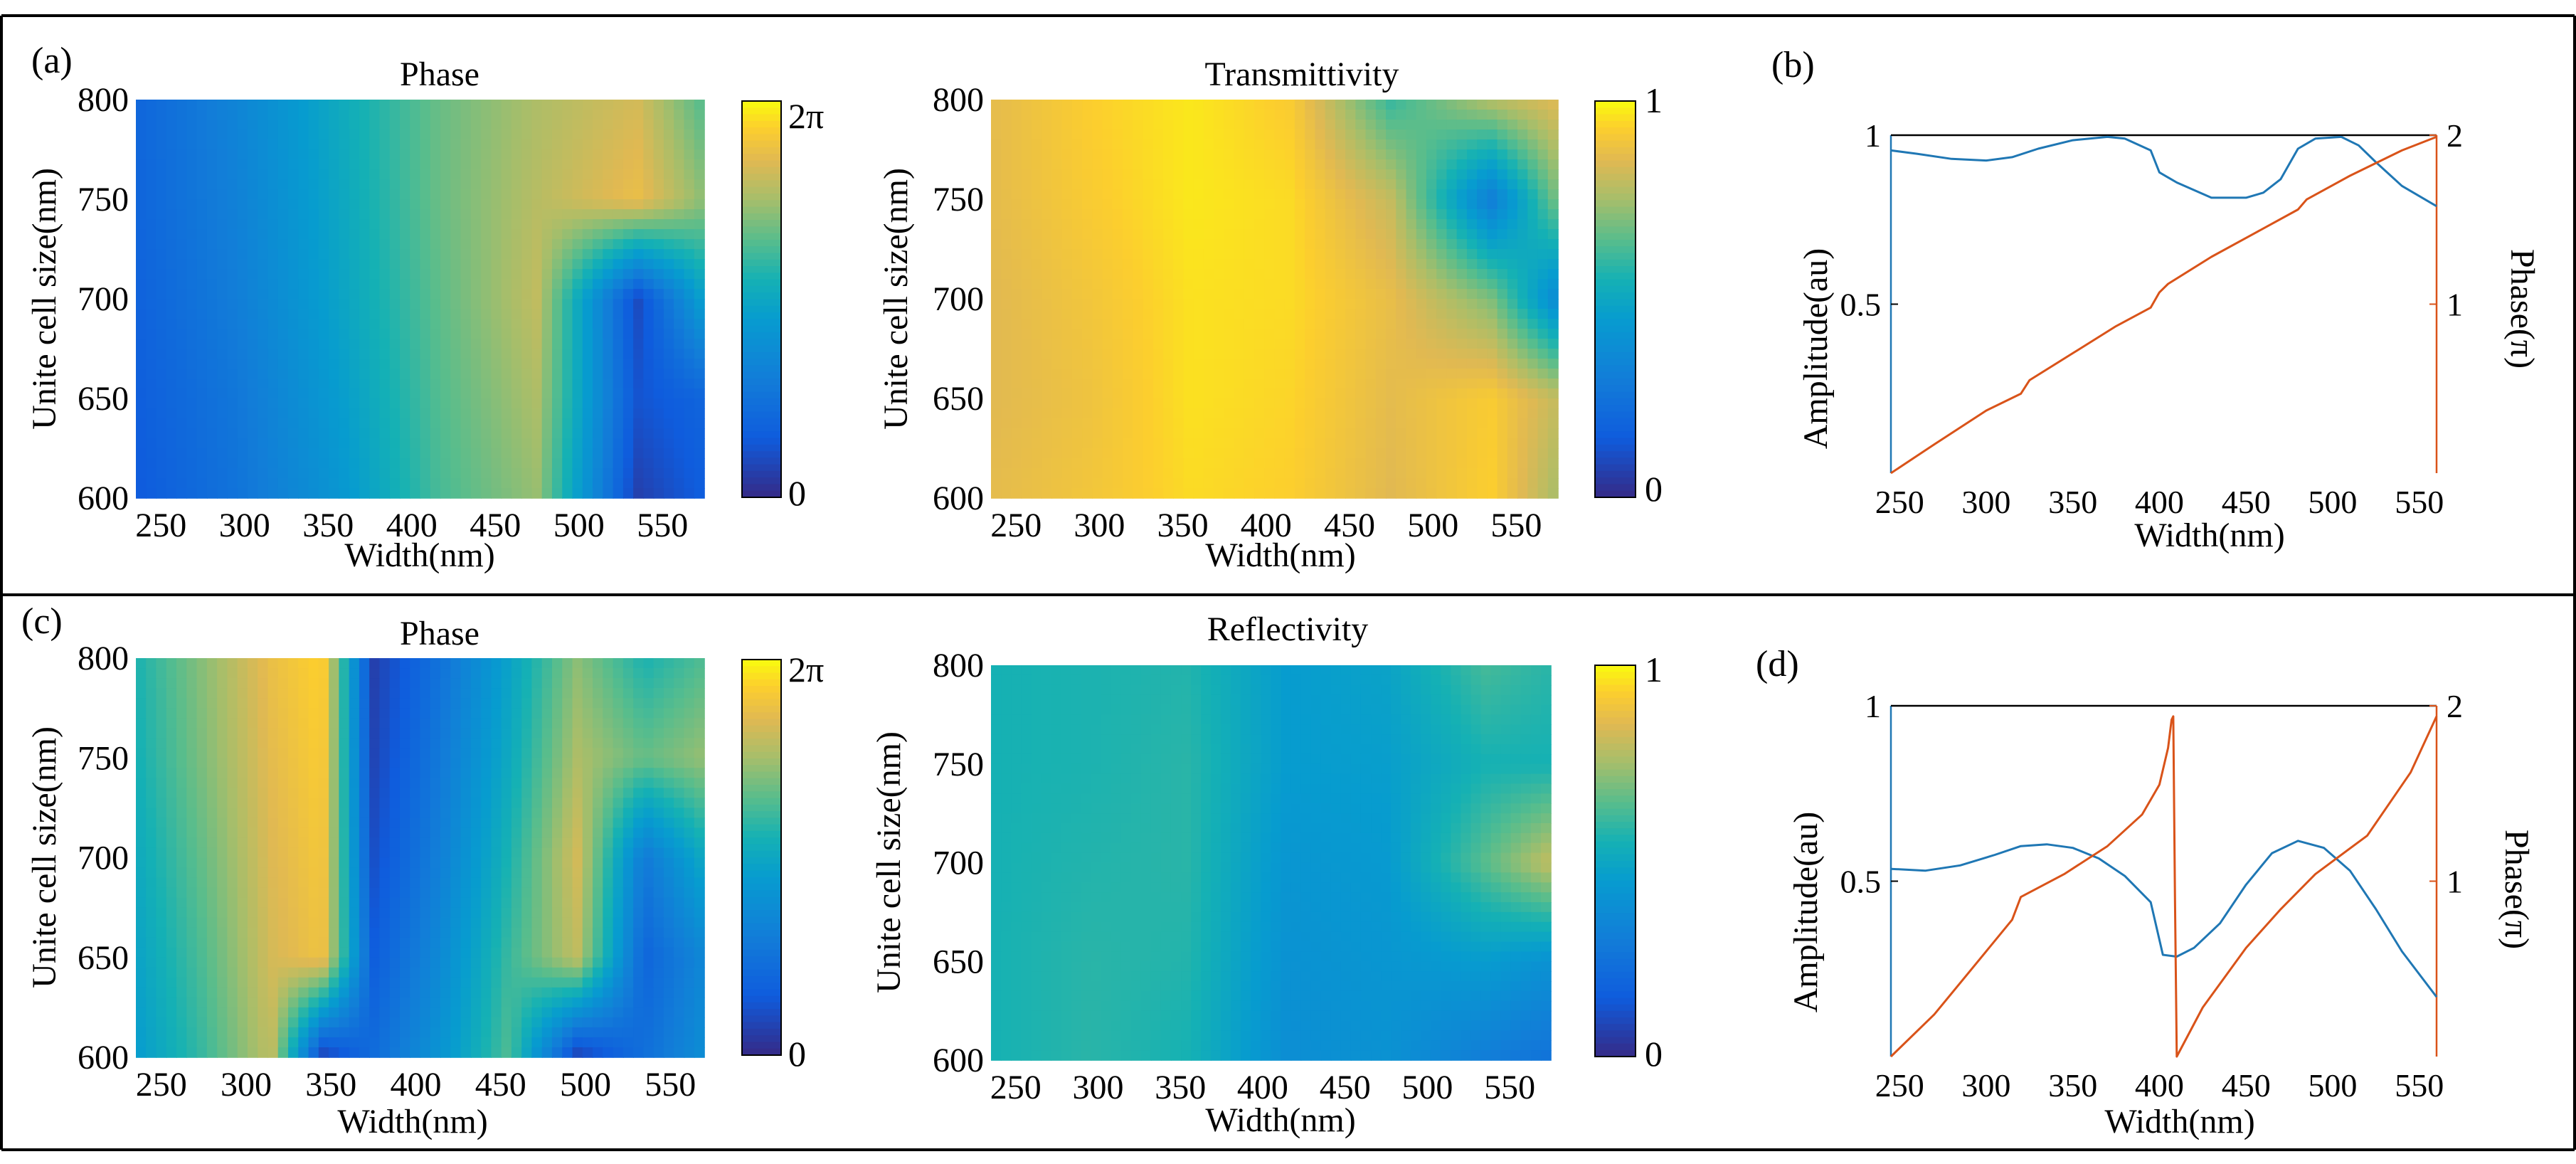  What do you see at coordinates (761, 448) in the screenshot?
I see `colorbar-segment` at bounding box center [761, 448].